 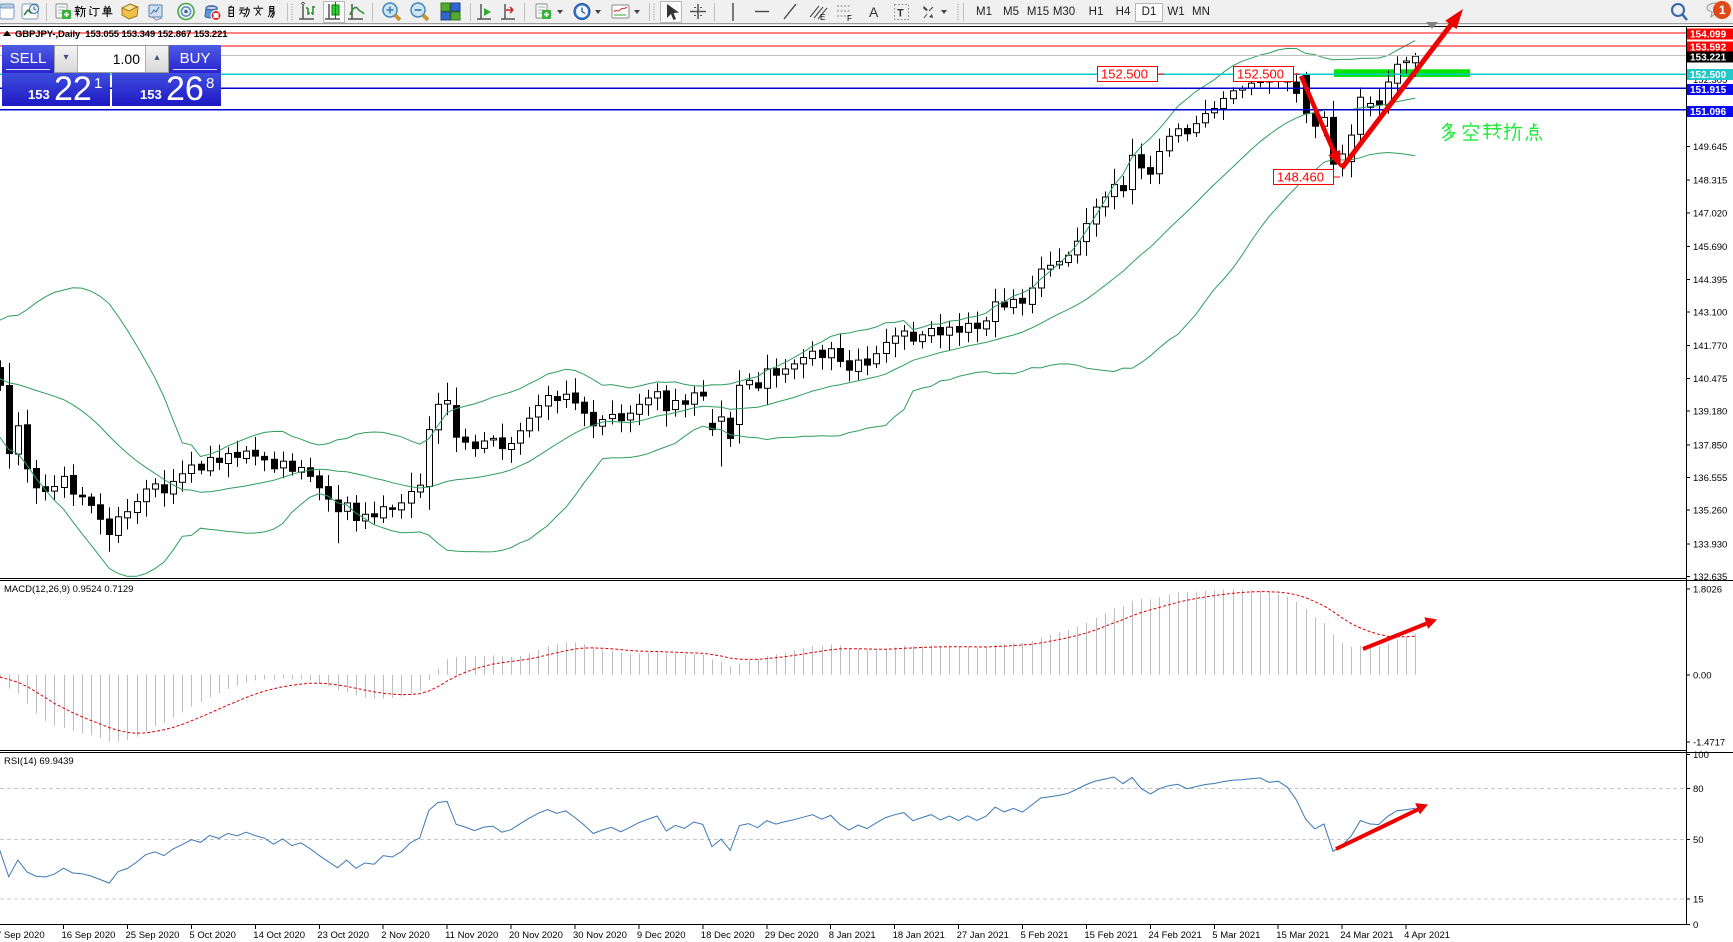 What do you see at coordinates (1701, 755) in the screenshot?
I see `svg-text: 100` at bounding box center [1701, 755].